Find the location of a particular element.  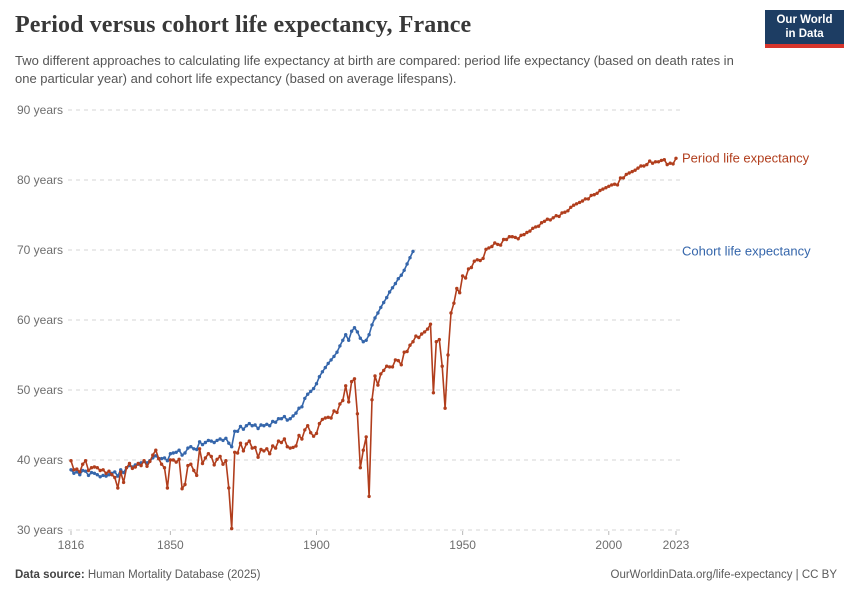

owid-logo: Our World in Data is located at coordinates (804, 29).